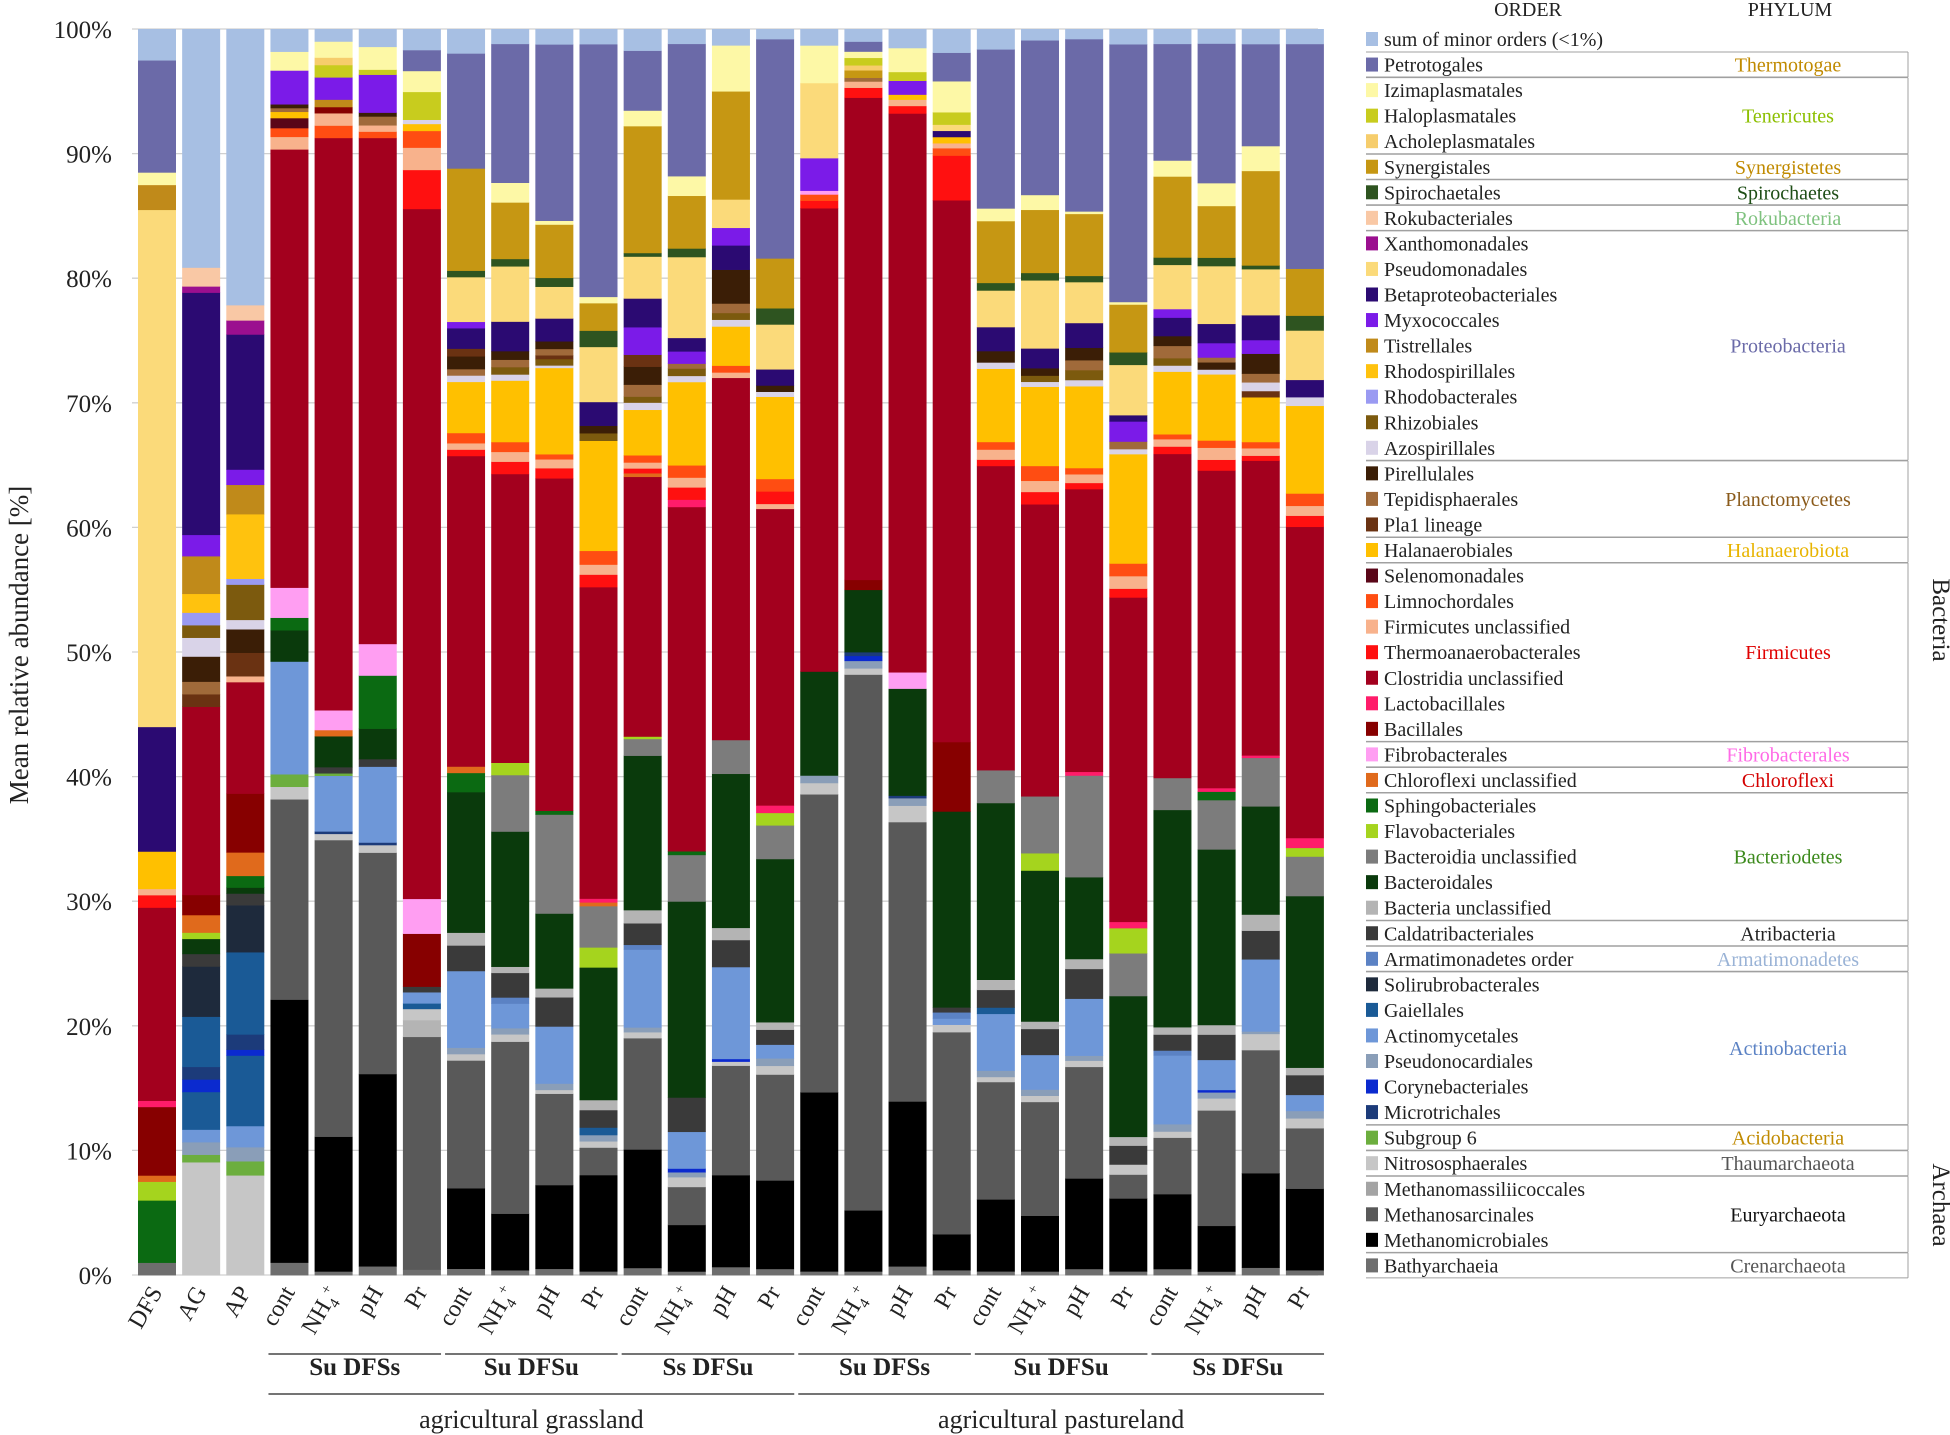  What do you see at coordinates (1428, 347) in the screenshot?
I see `legend-label: Tistrellales` at bounding box center [1428, 347].